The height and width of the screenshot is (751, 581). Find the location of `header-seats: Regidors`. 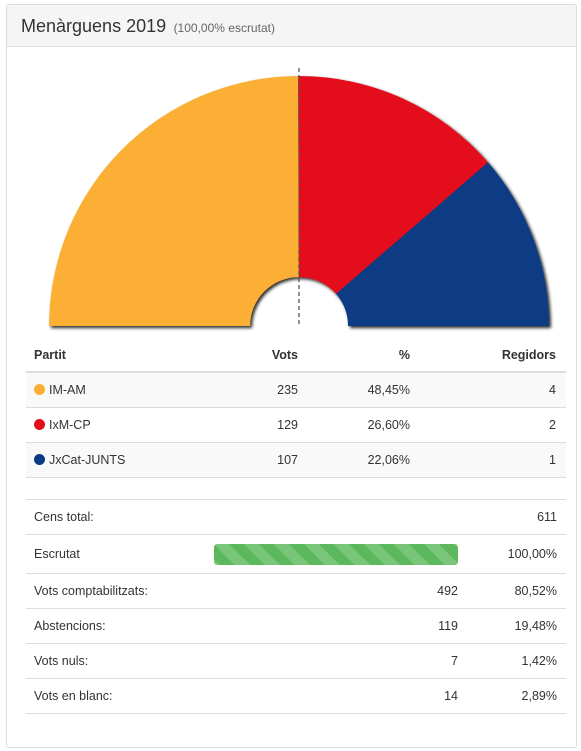

header-seats: Regidors is located at coordinates (492, 355).